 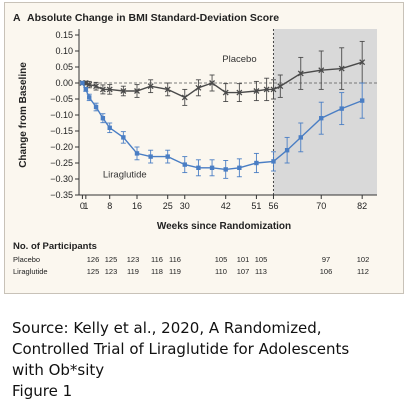 I want to click on placebo-series, so click(x=222, y=73).